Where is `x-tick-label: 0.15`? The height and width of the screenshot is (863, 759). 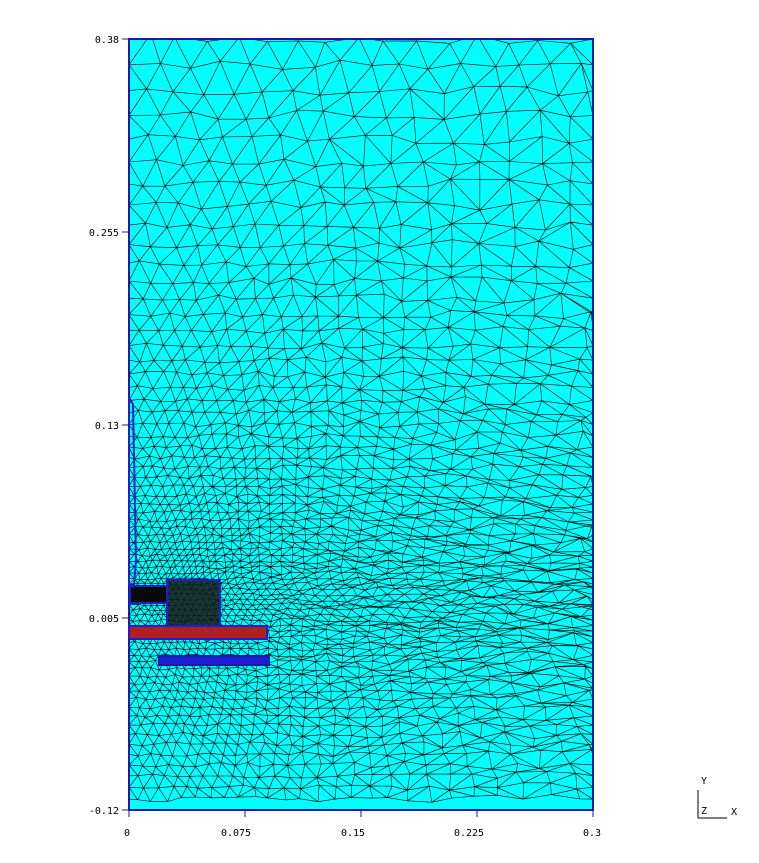
x-tick-label: 0.15 is located at coordinates (353, 833).